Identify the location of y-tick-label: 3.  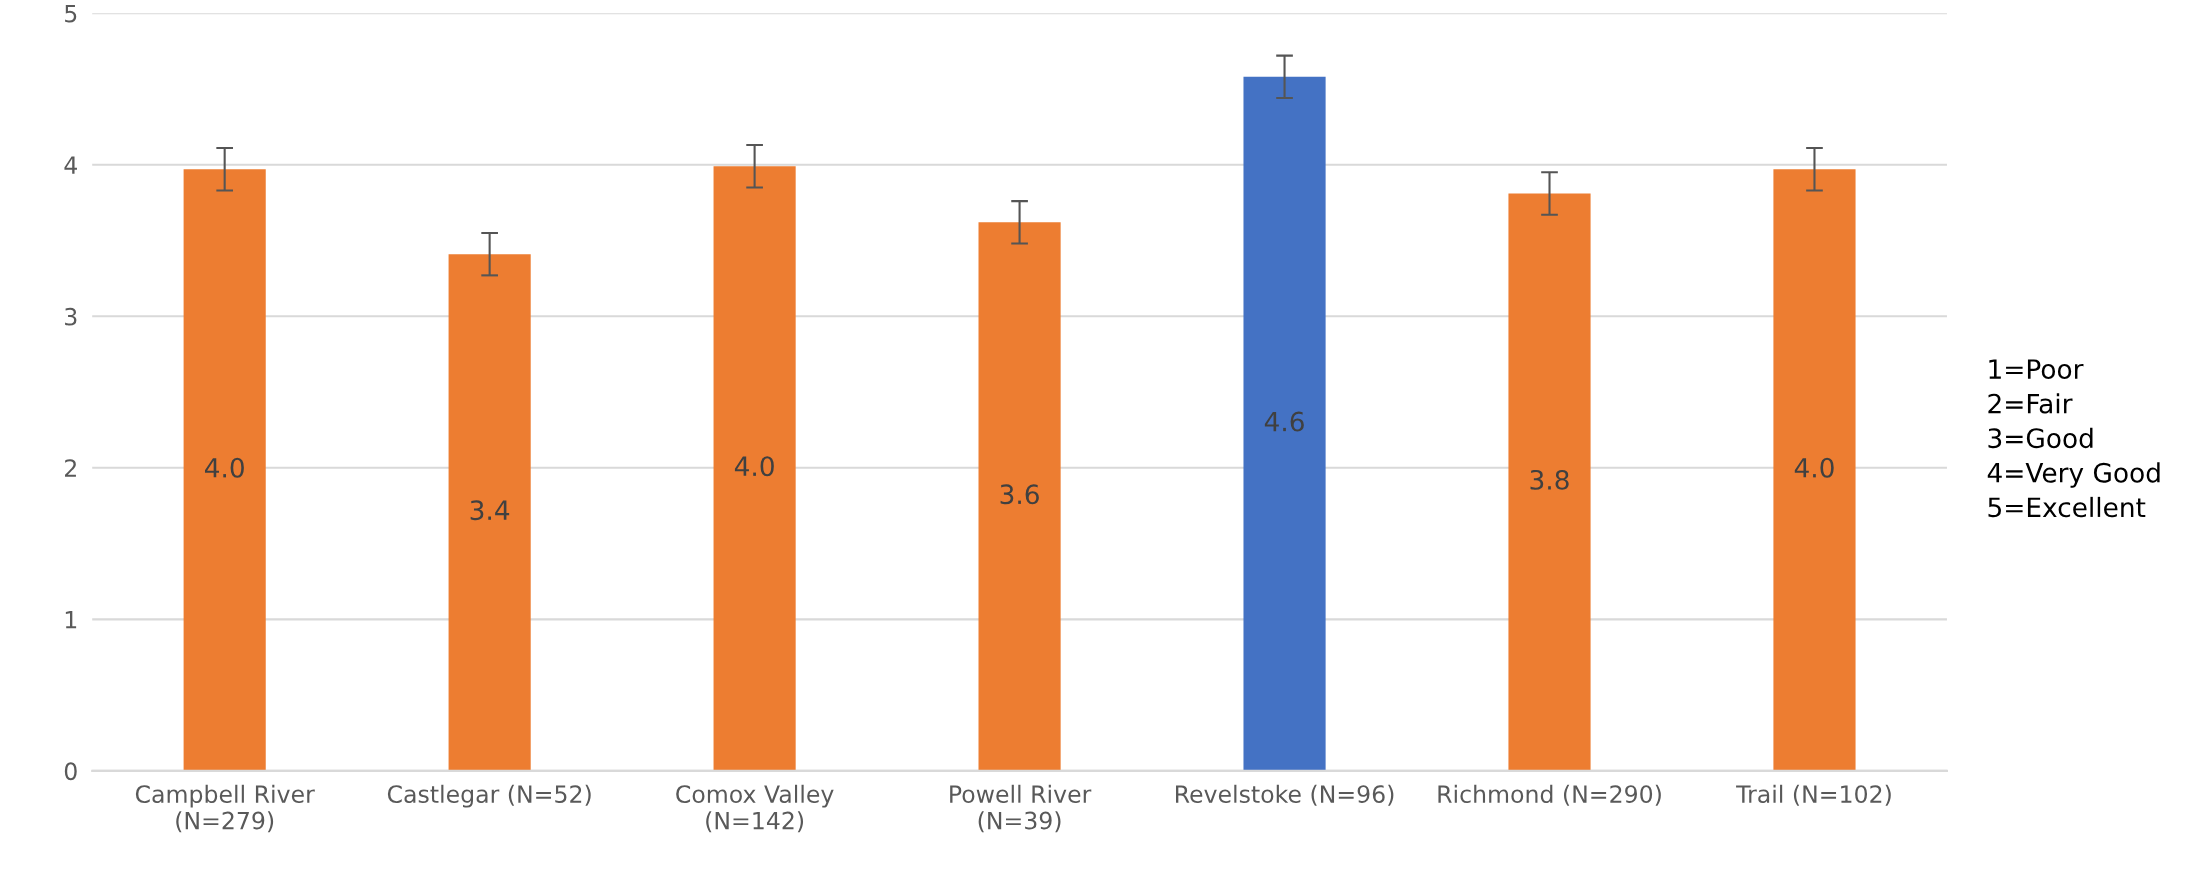
(71, 316).